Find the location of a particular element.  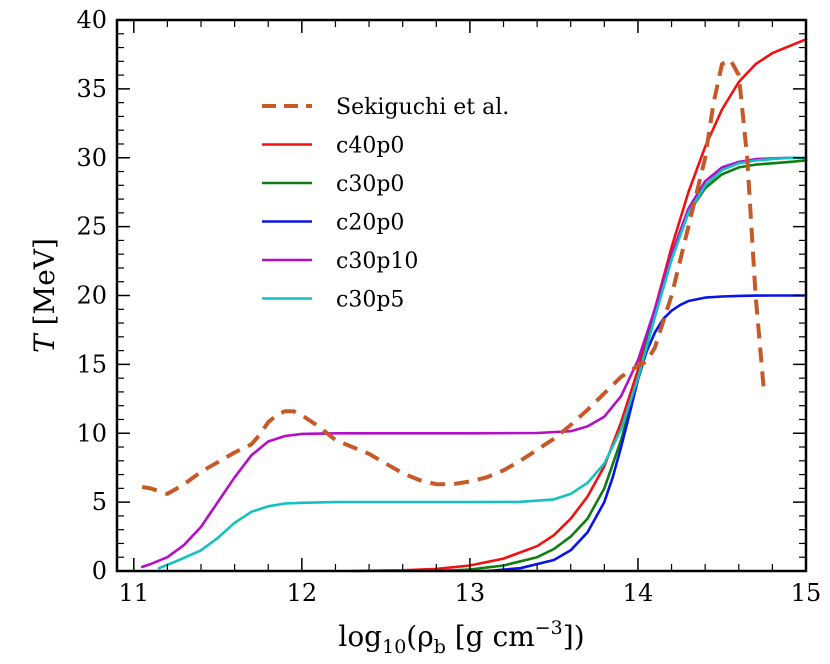

y-tick-label: 30 is located at coordinates (91, 158).